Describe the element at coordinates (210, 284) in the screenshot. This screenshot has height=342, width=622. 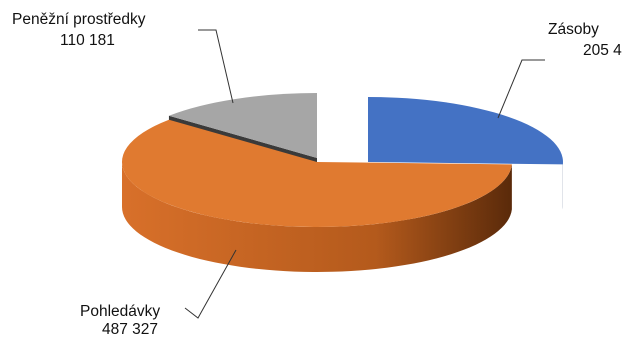
I see `leader-line-pohledavky` at that location.